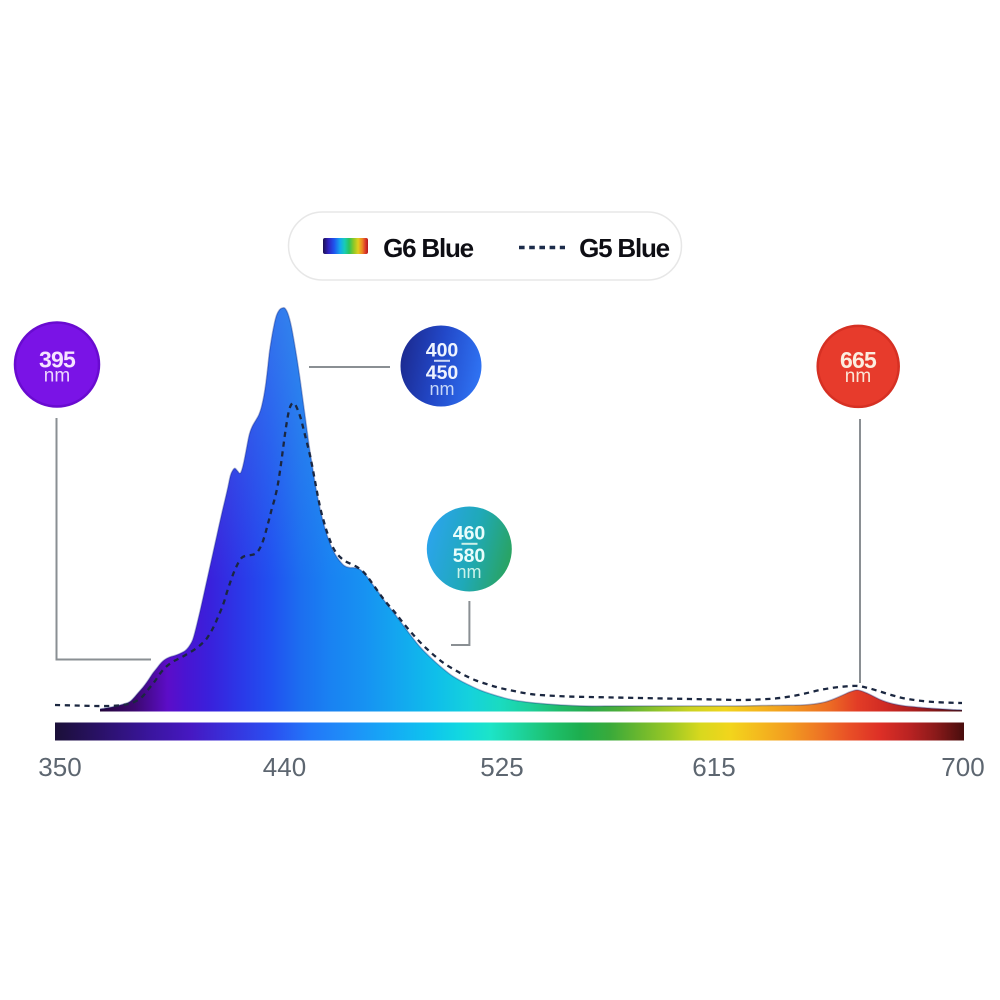 The image size is (1000, 1000). Describe the element at coordinates (858, 360) in the screenshot. I see `svg-text: 665` at that location.